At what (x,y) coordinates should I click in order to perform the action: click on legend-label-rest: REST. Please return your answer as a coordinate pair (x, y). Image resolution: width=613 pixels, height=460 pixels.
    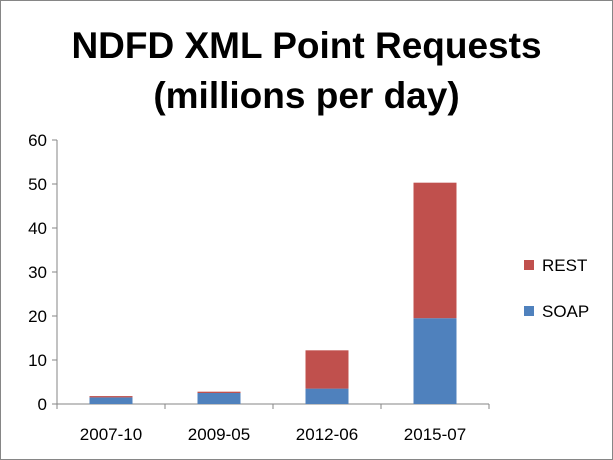
    Looking at the image, I should click on (564, 265).